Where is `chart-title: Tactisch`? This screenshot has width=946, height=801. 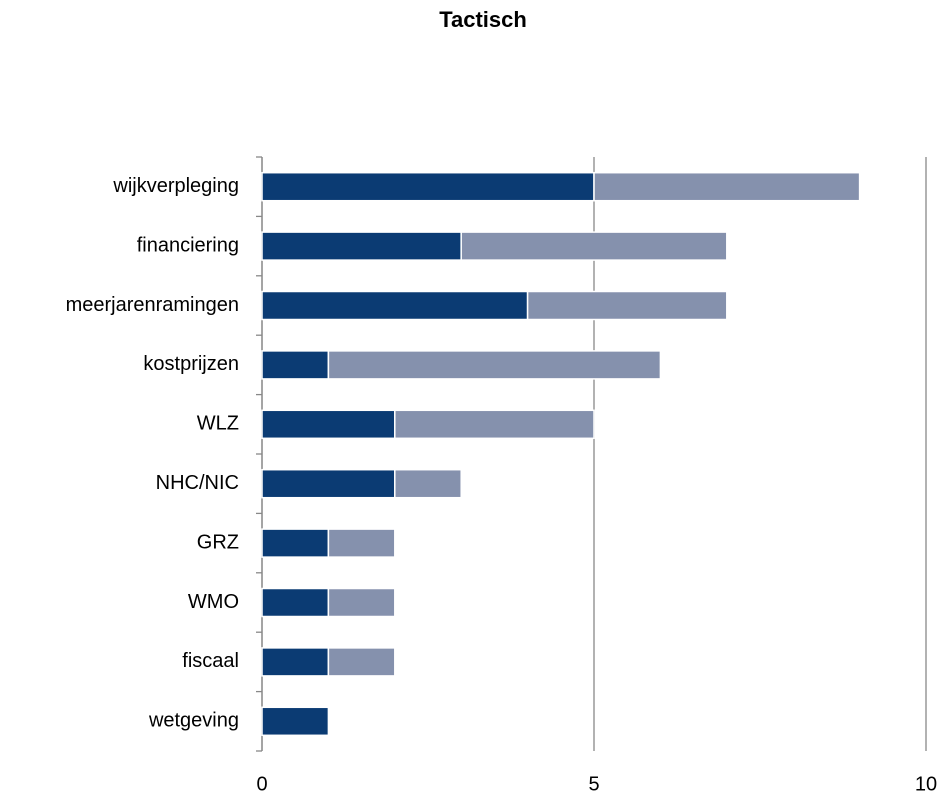 chart-title: Tactisch is located at coordinates (483, 19).